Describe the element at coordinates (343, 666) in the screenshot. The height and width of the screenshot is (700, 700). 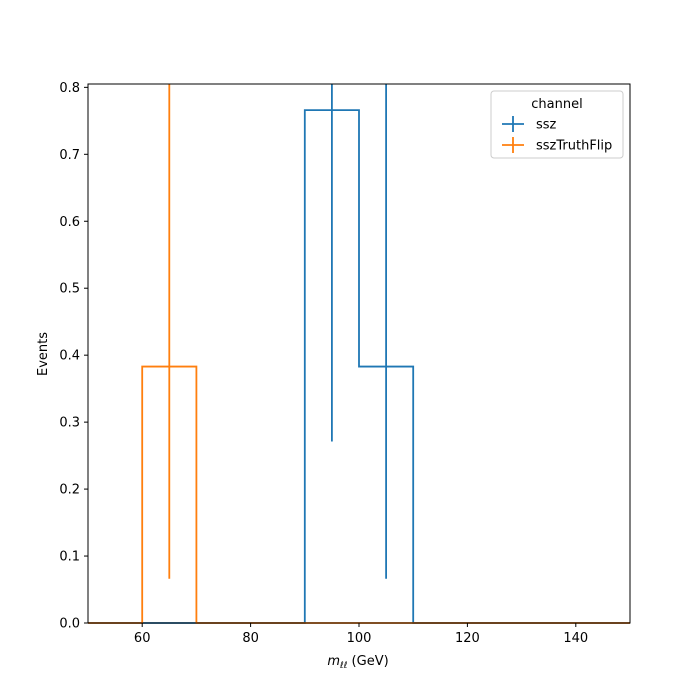
I see `x-axis-label-sub: ℓℓ` at that location.